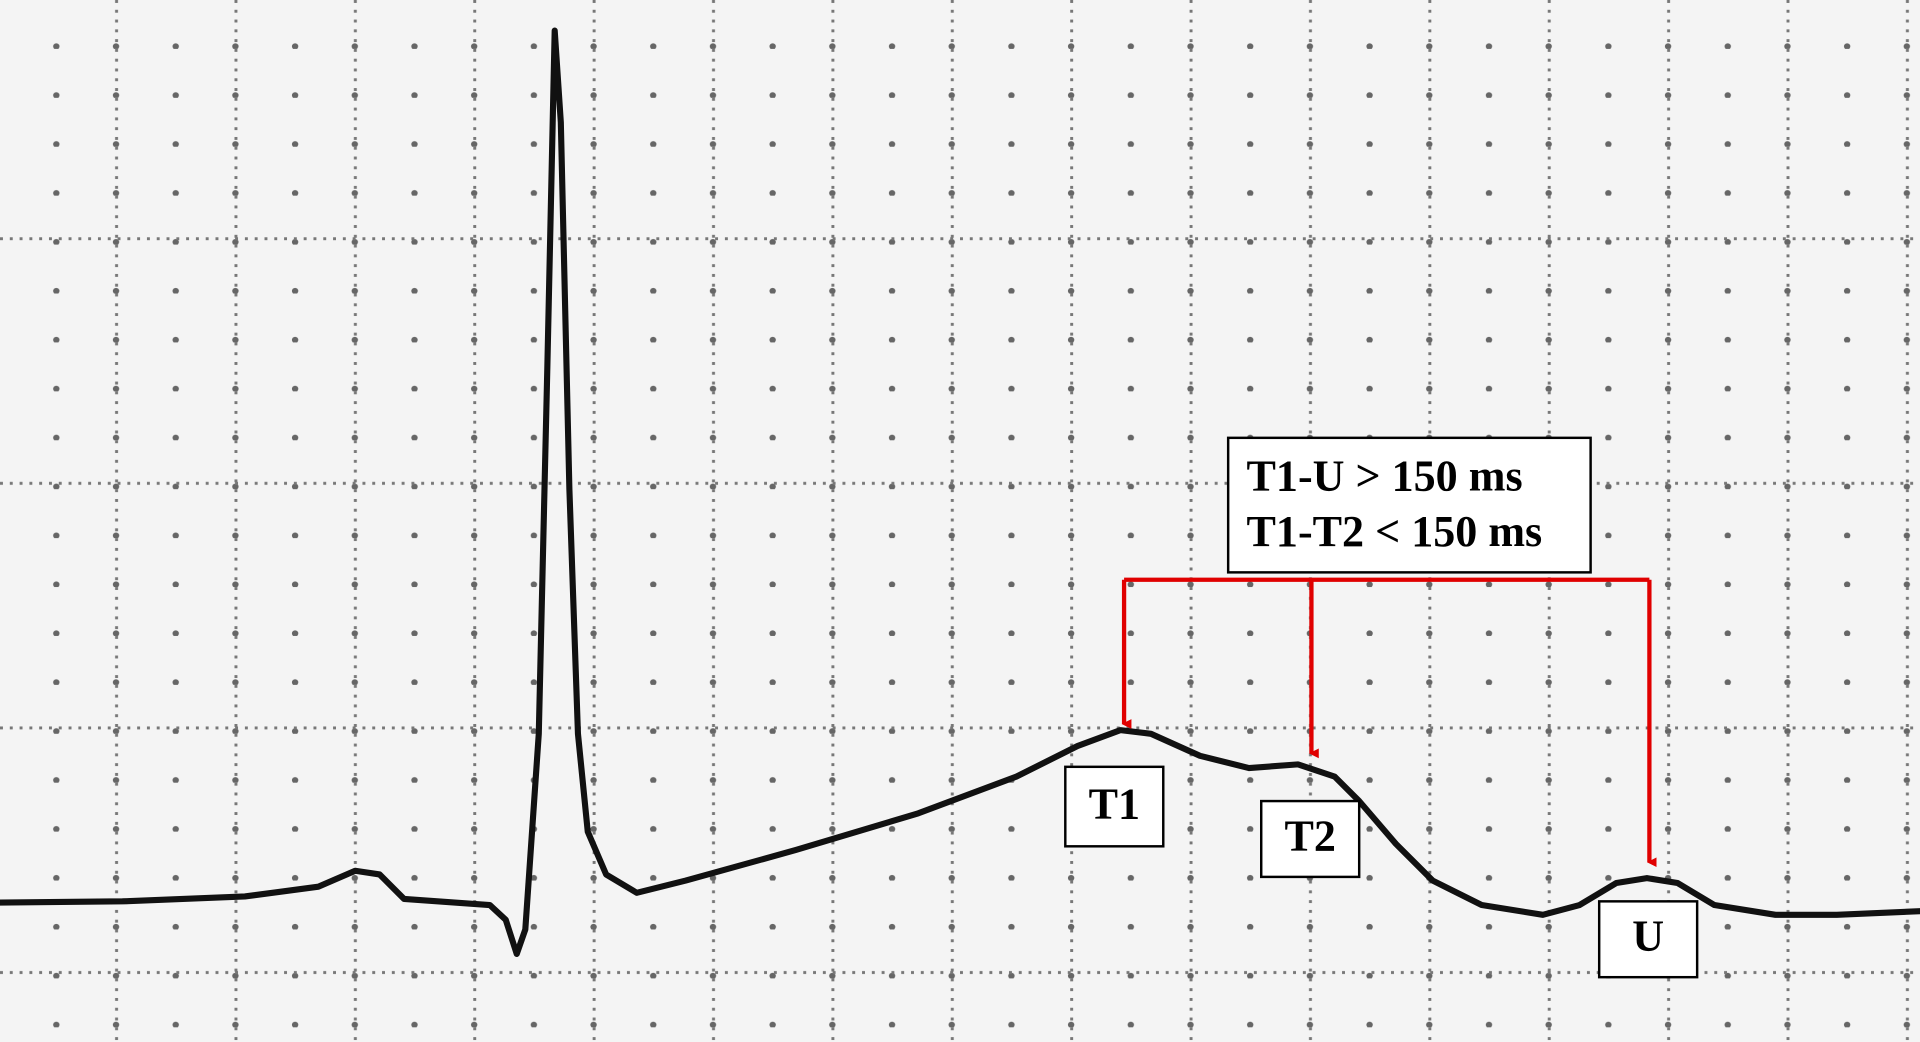 This screenshot has width=1920, height=1042. Describe the element at coordinates (1309, 835) in the screenshot. I see `wave-label: T2` at that location.